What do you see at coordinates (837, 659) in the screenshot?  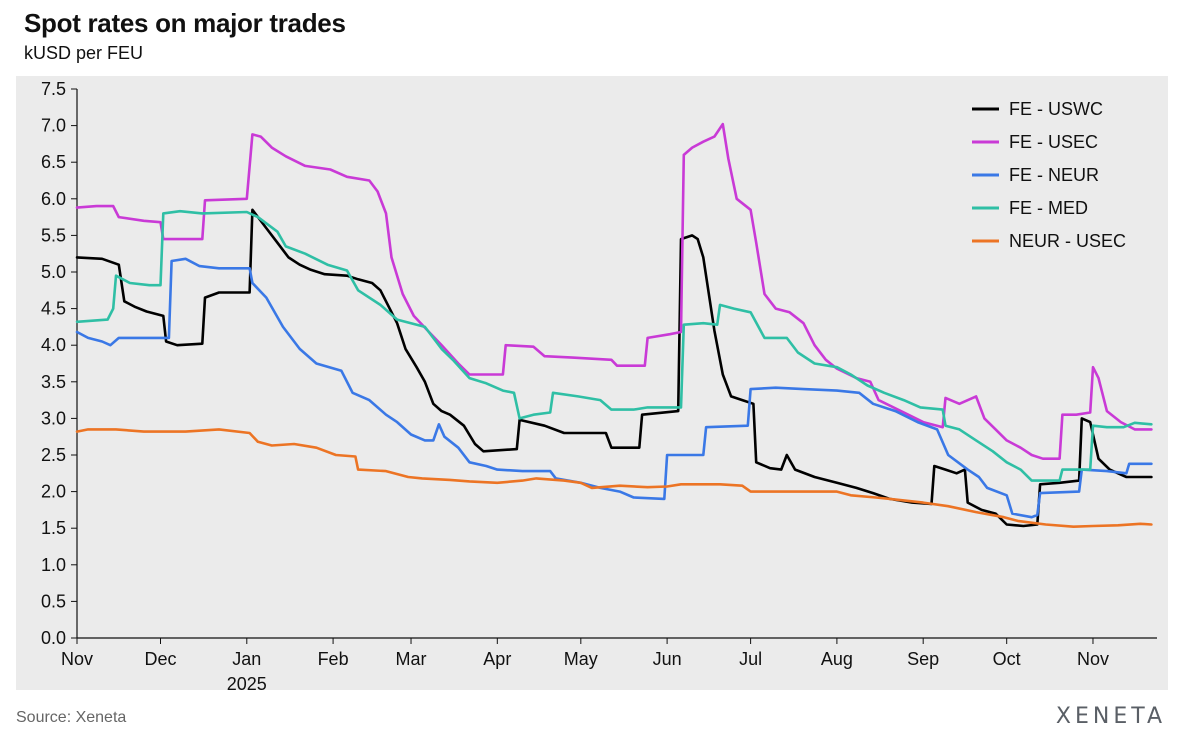 I see `x-tick-label: Aug` at bounding box center [837, 659].